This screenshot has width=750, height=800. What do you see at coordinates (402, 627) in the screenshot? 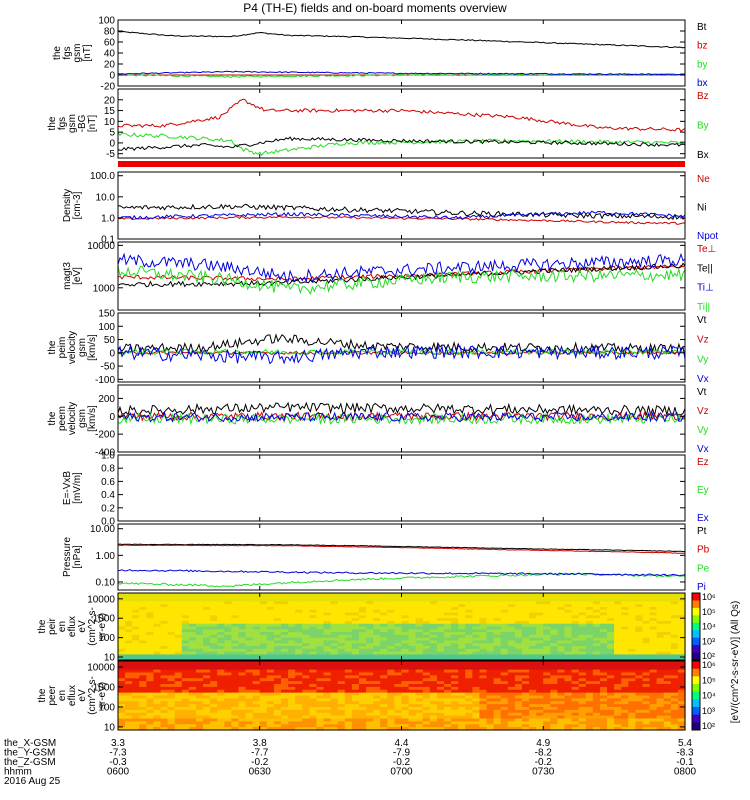
I see `spectrogram` at bounding box center [402, 627].